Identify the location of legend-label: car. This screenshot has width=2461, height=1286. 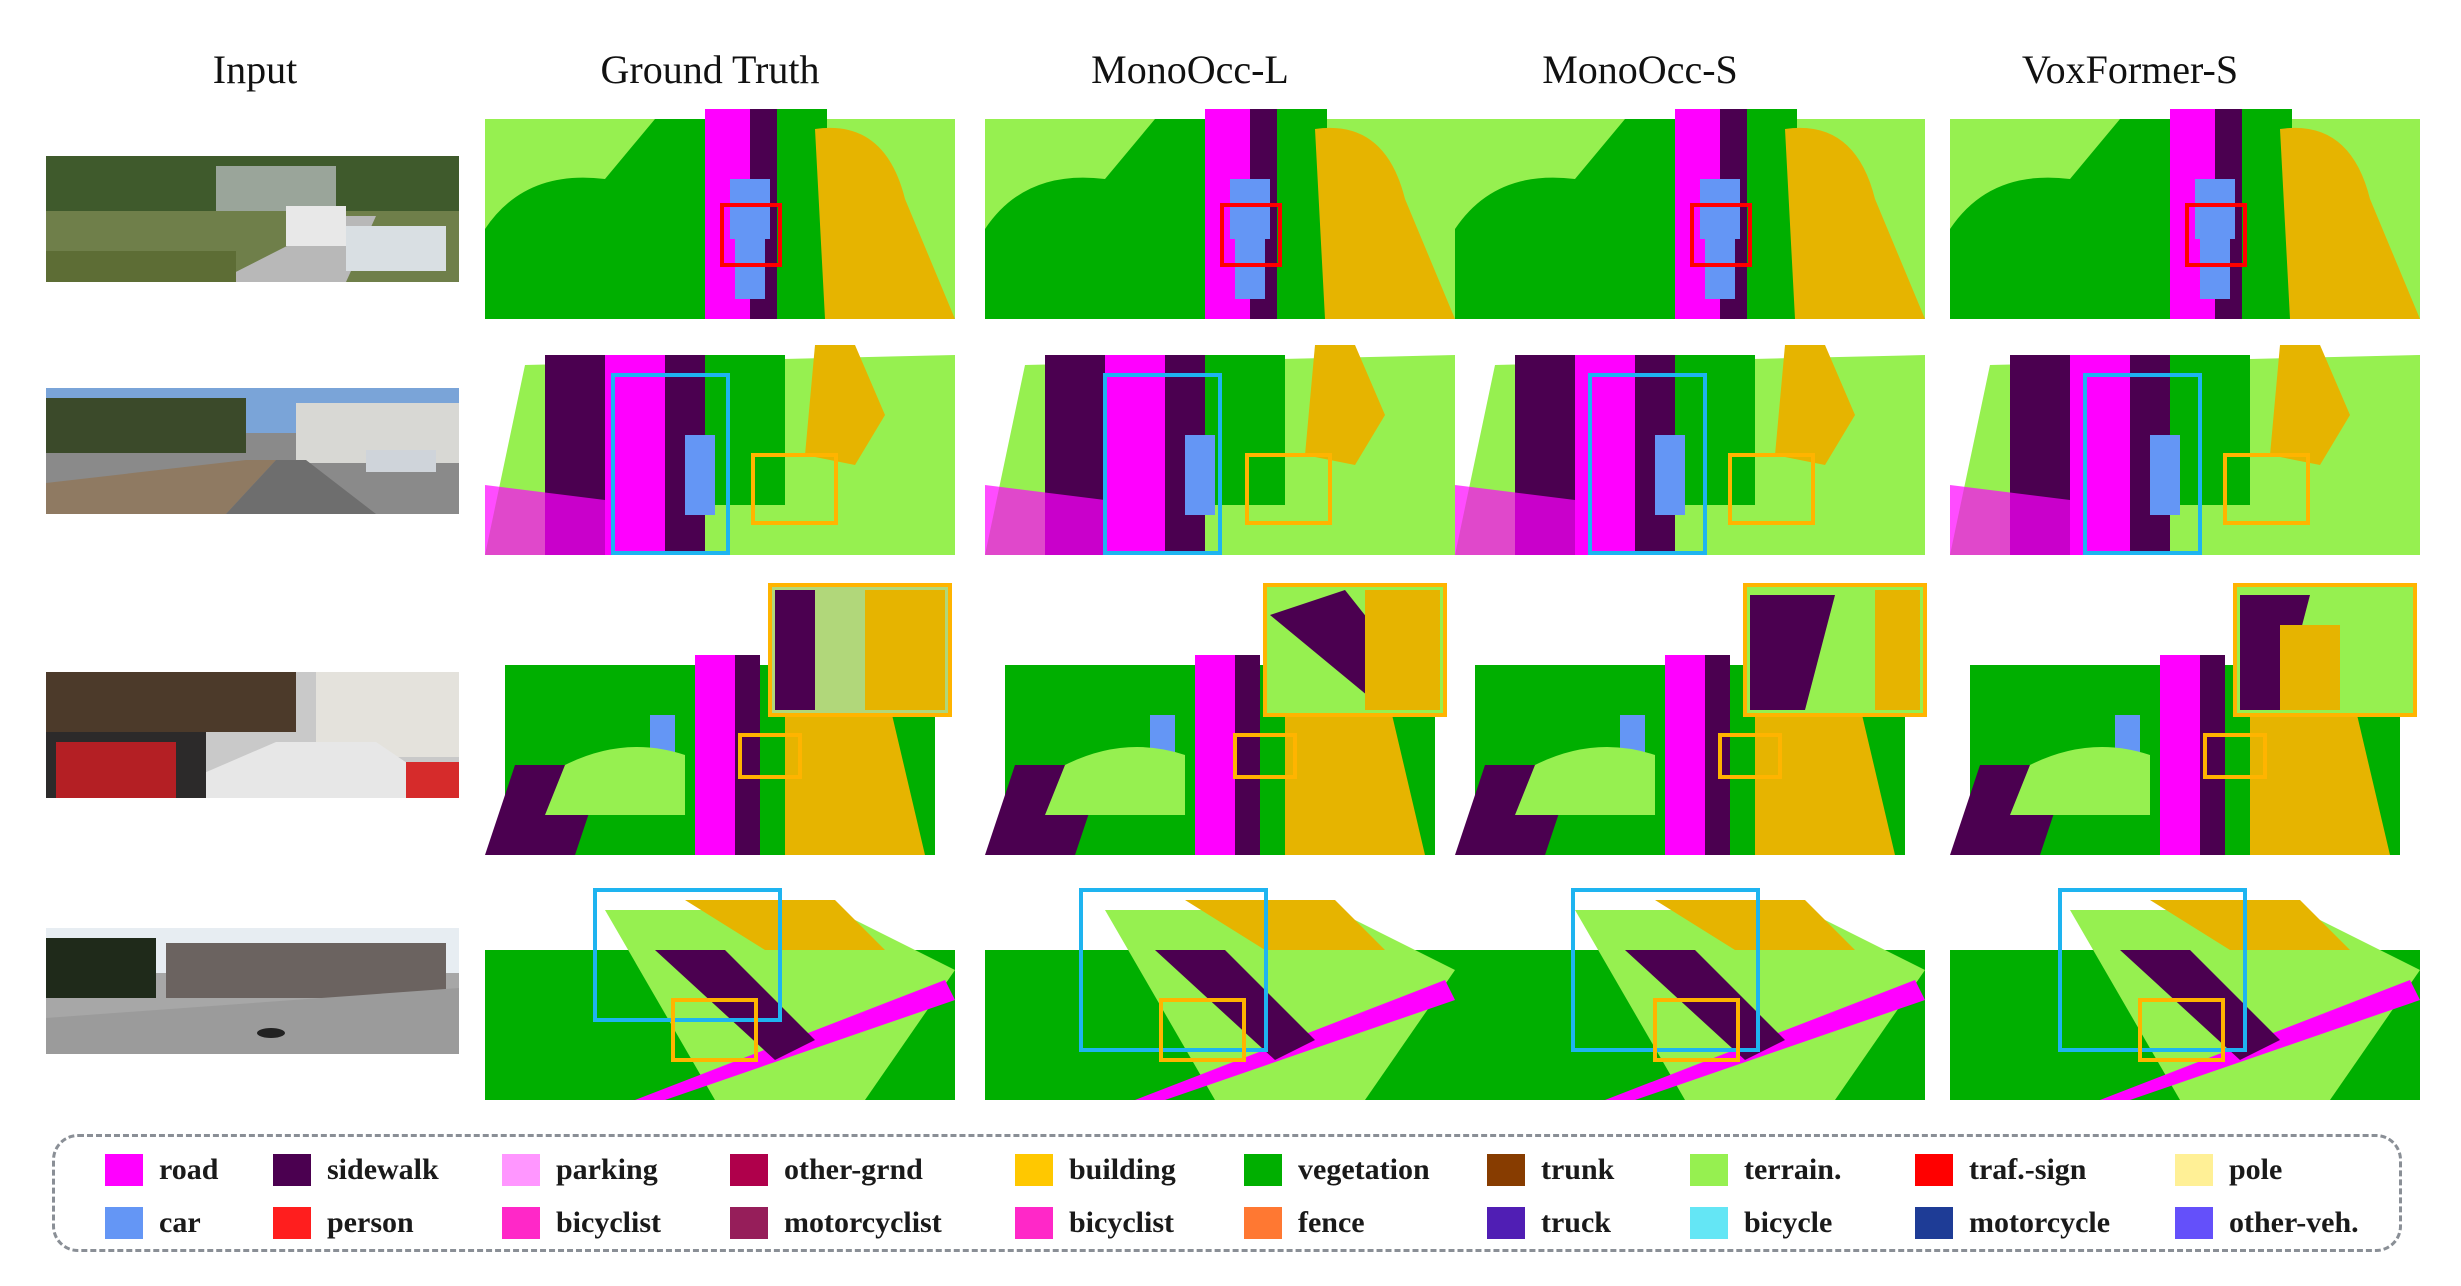
(180, 1222).